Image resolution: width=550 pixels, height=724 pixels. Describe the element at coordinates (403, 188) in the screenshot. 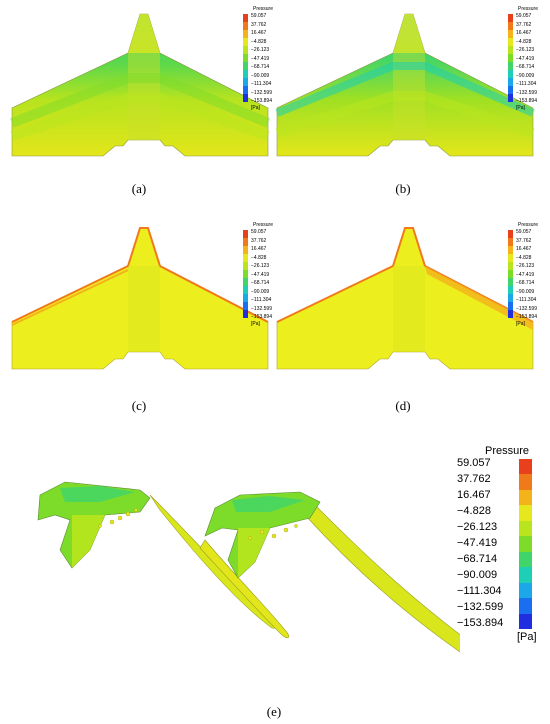

I see `caption-b: (b)` at that location.